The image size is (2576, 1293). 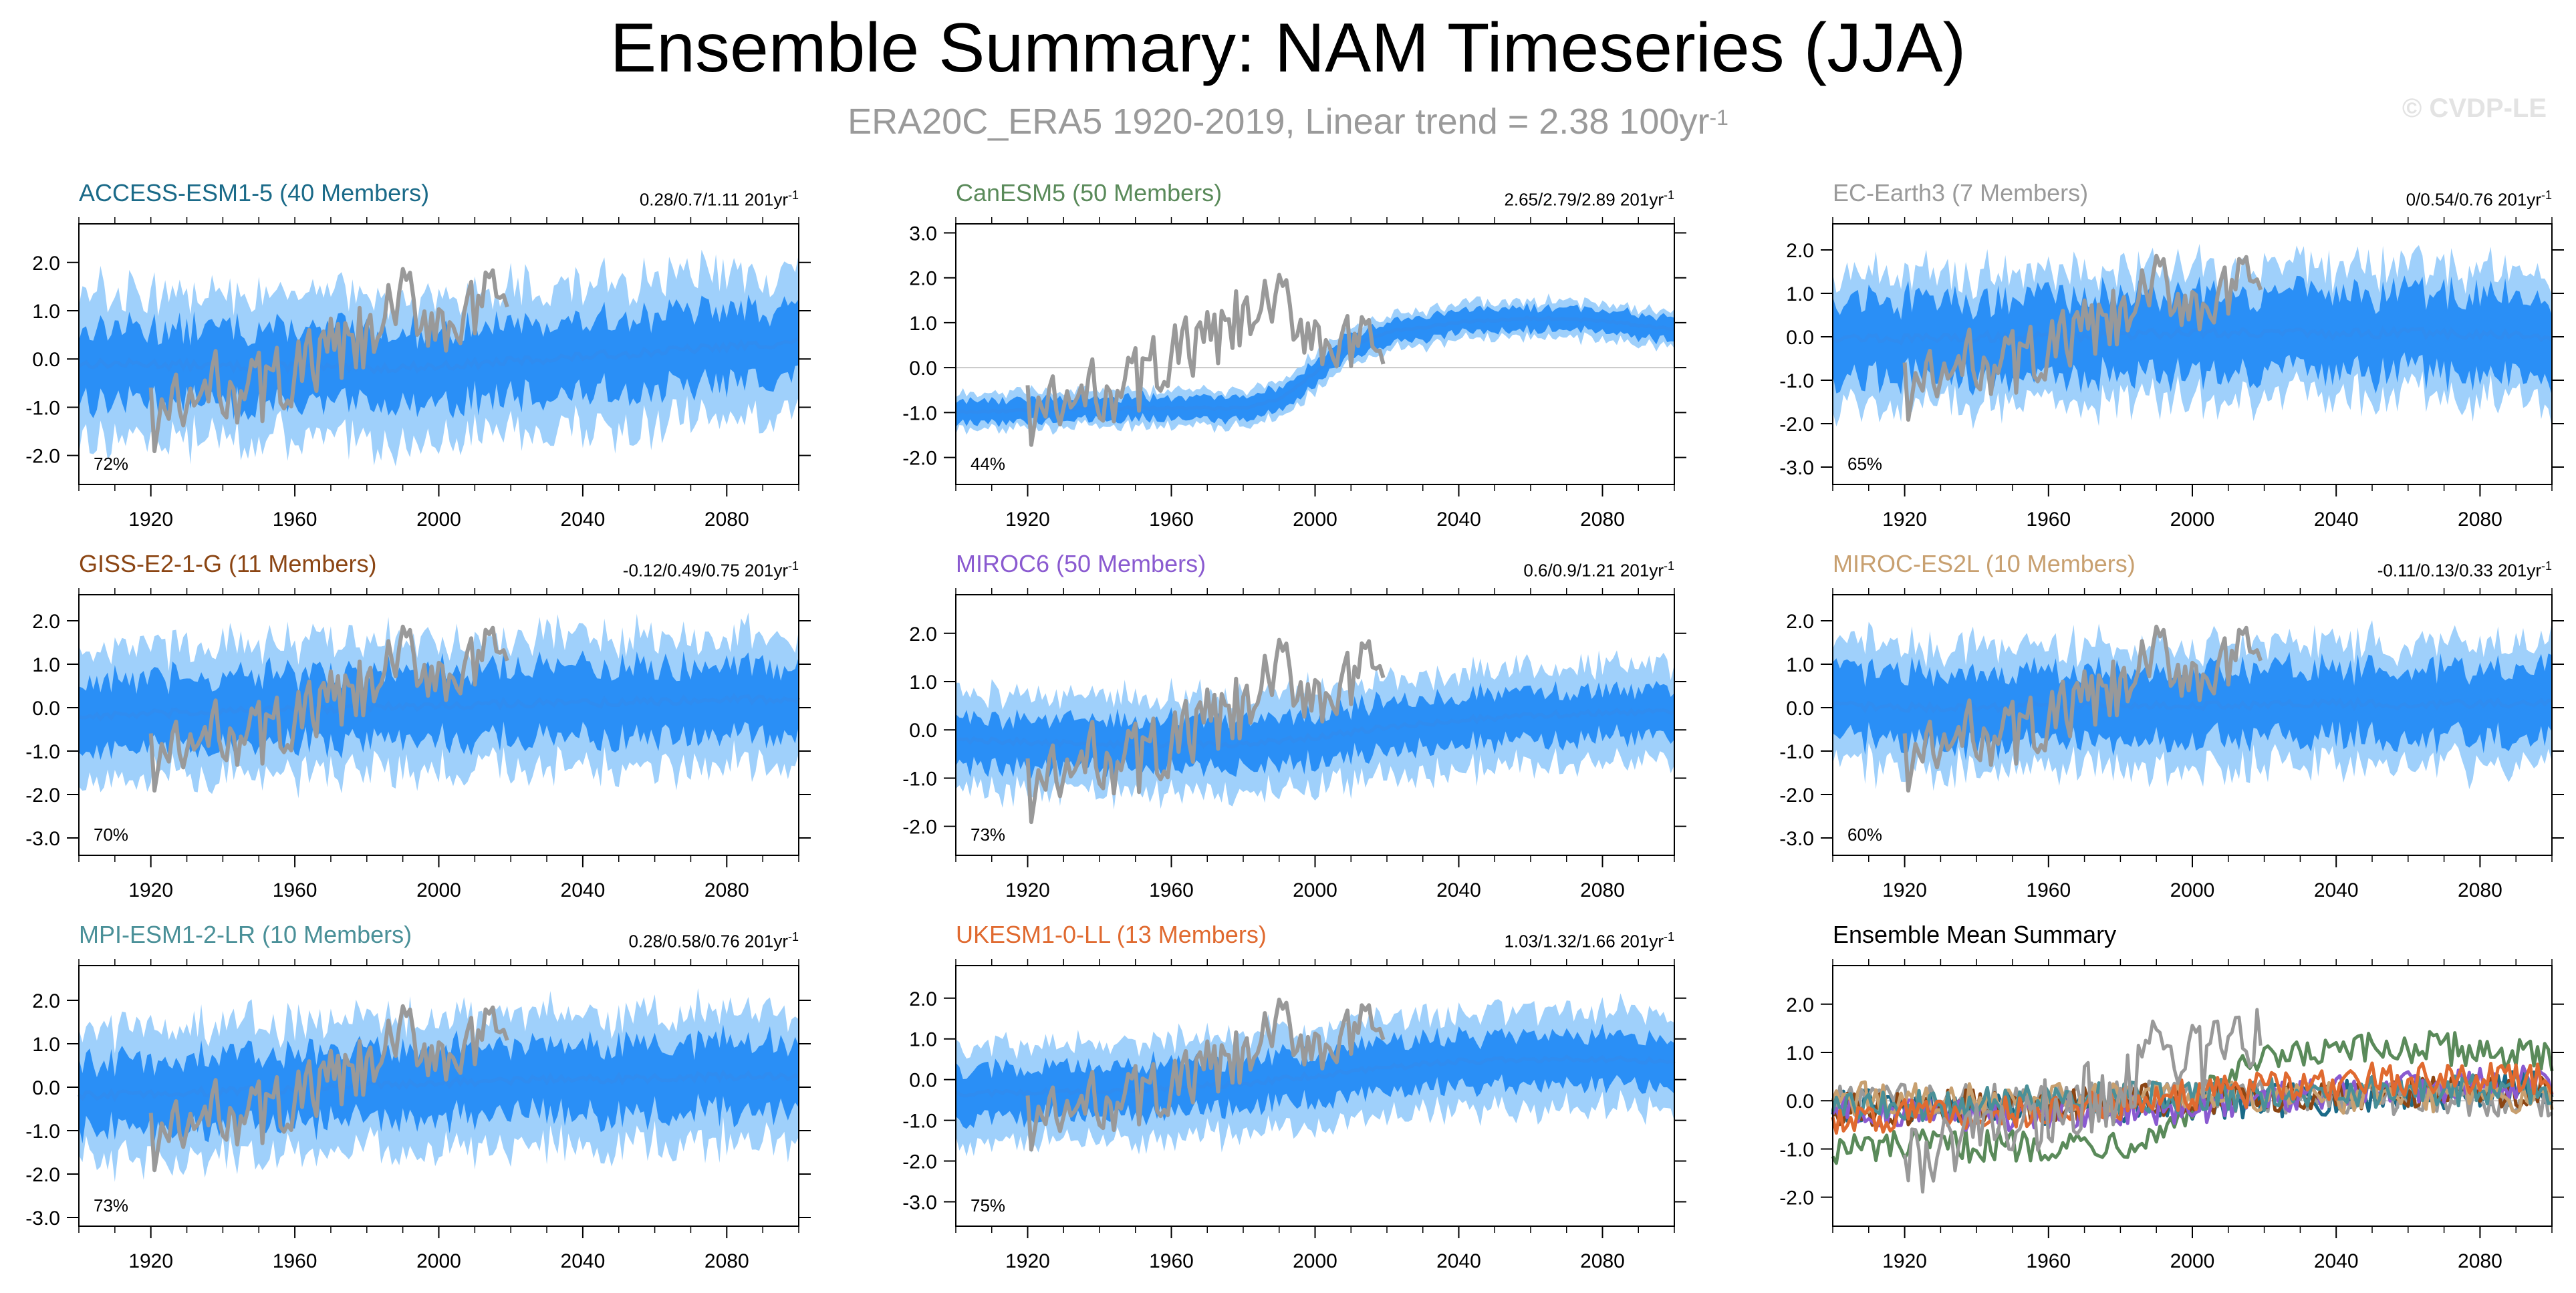 What do you see at coordinates (245, 934) in the screenshot?
I see `panel-title: MPI-ESM1-2-LR (10 Members)` at bounding box center [245, 934].